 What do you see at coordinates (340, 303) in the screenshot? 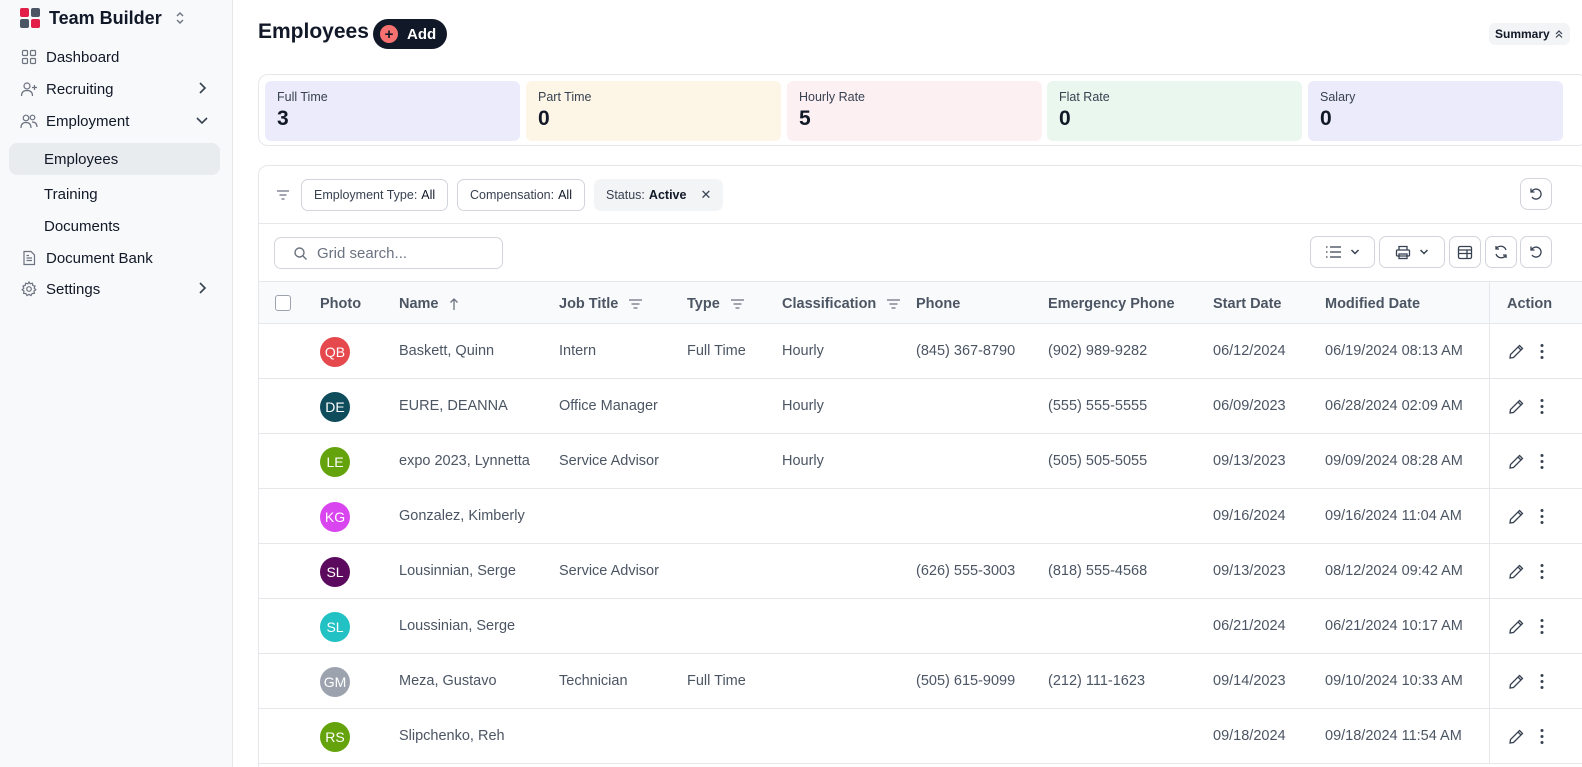
I see `column-header-photo: Photo` at bounding box center [340, 303].